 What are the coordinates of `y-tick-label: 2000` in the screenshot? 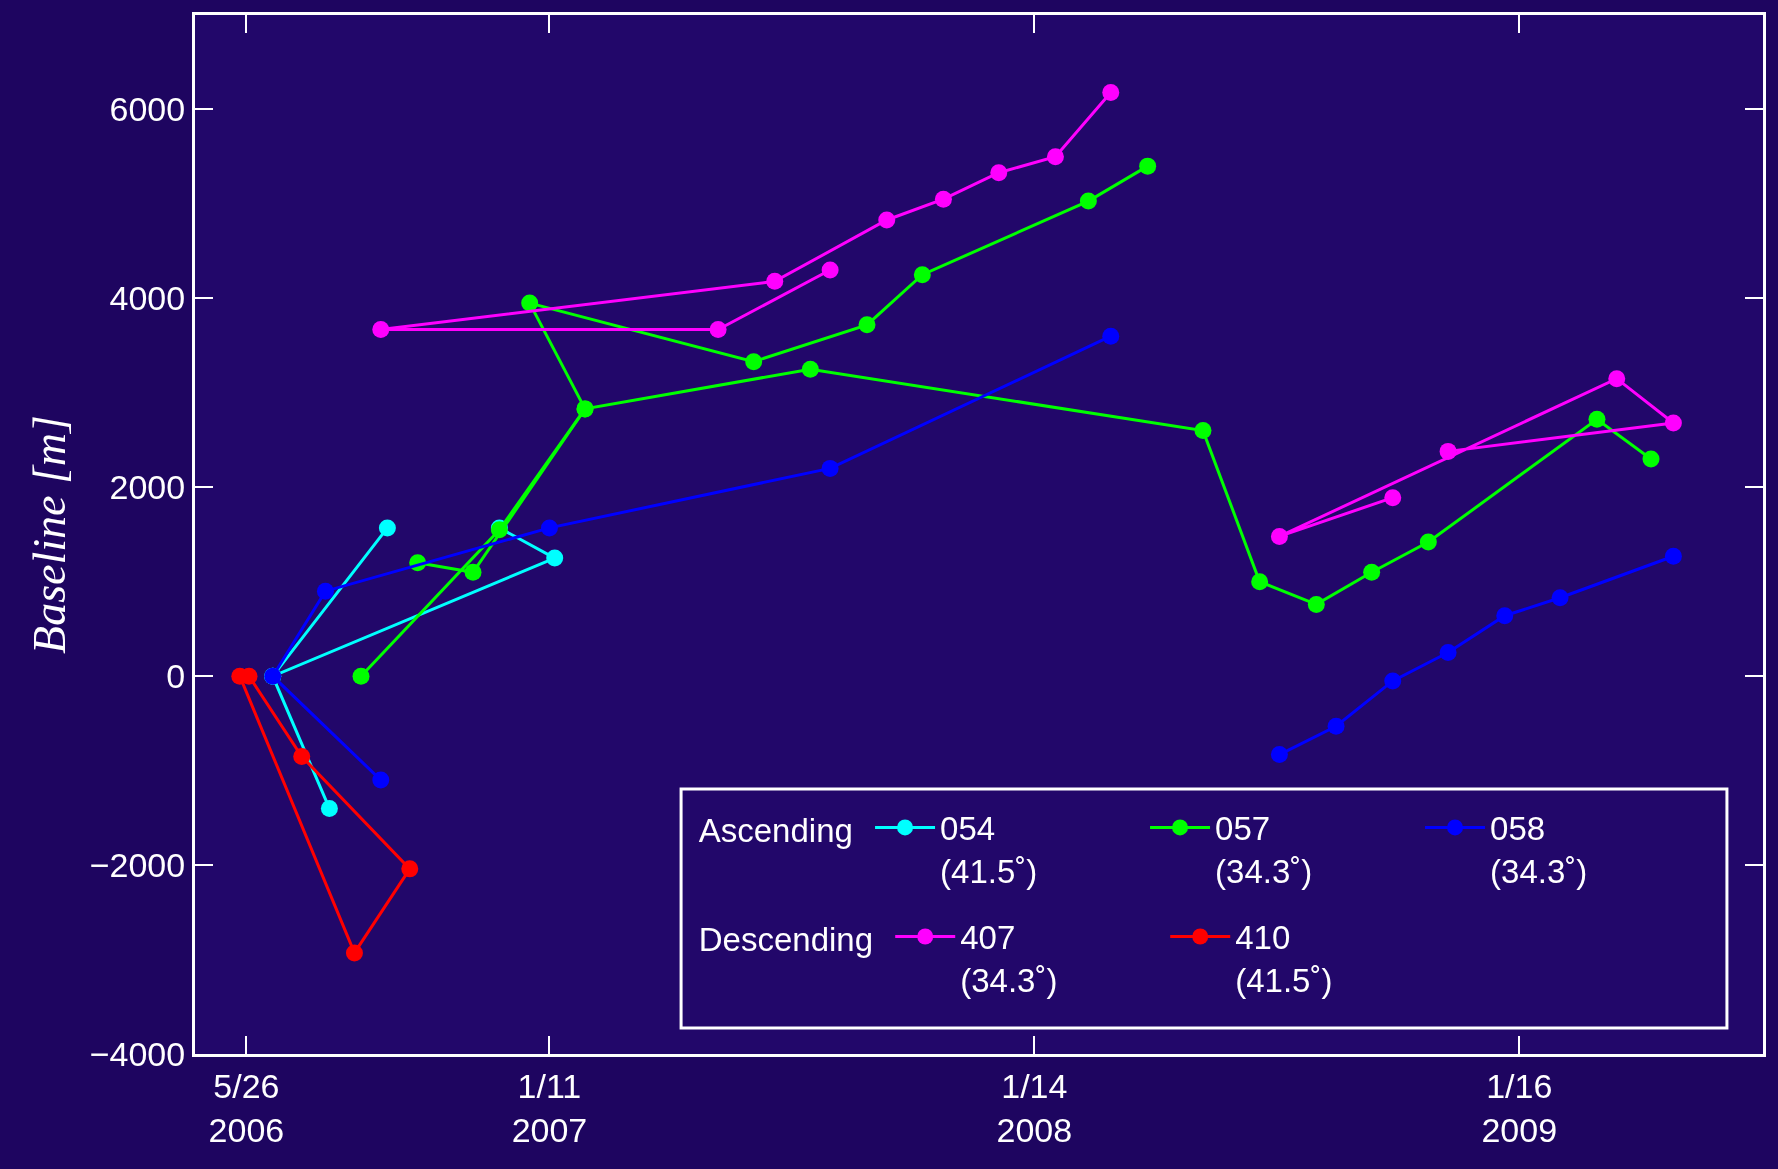 It's located at (147, 487).